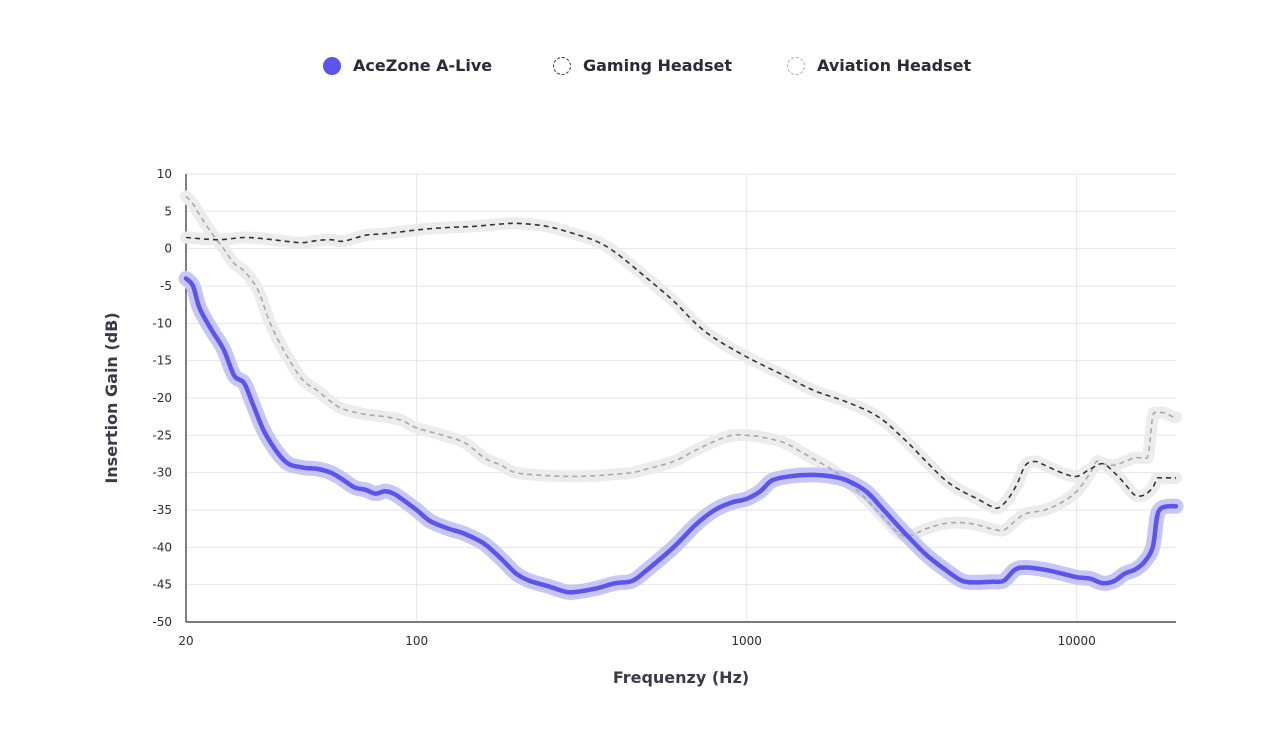  What do you see at coordinates (658, 65) in the screenshot?
I see `legend-label-gaming-headset: Gaming Headset` at bounding box center [658, 65].